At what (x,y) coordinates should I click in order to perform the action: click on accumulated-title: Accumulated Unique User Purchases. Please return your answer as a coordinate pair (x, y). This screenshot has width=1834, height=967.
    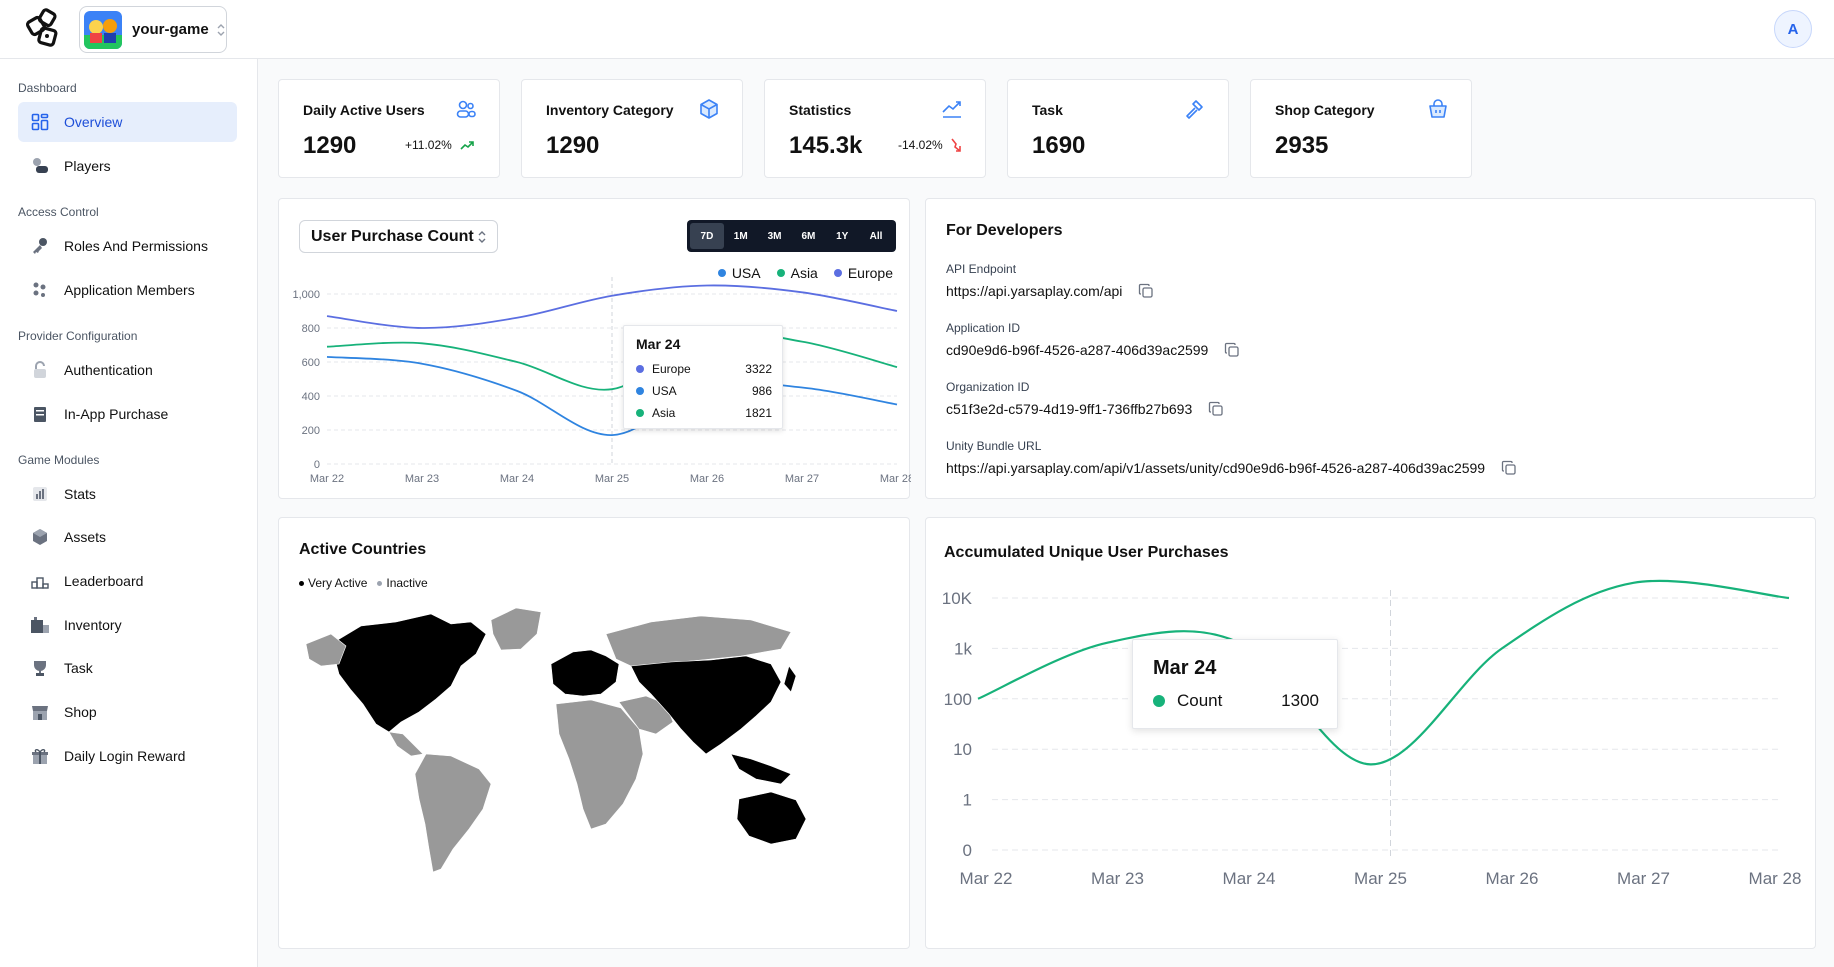
    Looking at the image, I should click on (1086, 552).